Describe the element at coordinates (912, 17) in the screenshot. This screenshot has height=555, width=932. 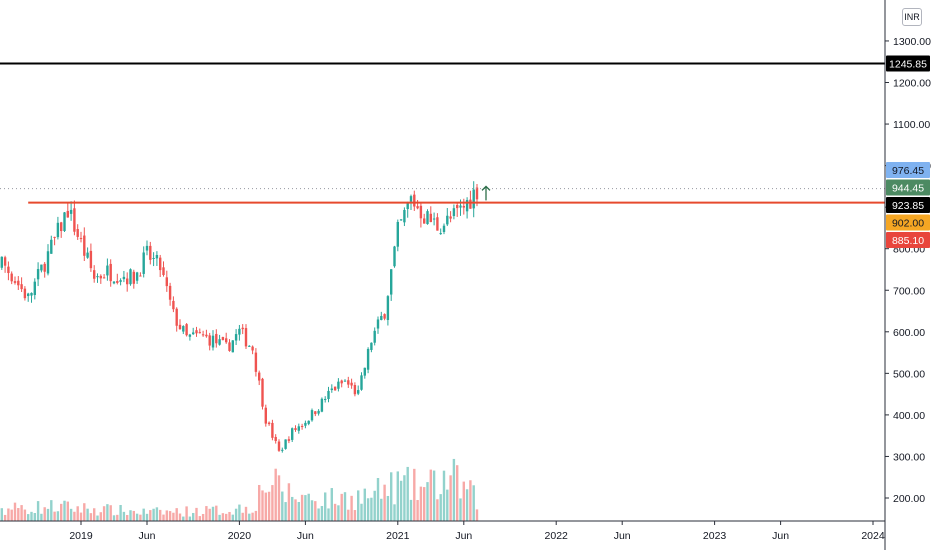
I see `currency-badge: INR` at that location.